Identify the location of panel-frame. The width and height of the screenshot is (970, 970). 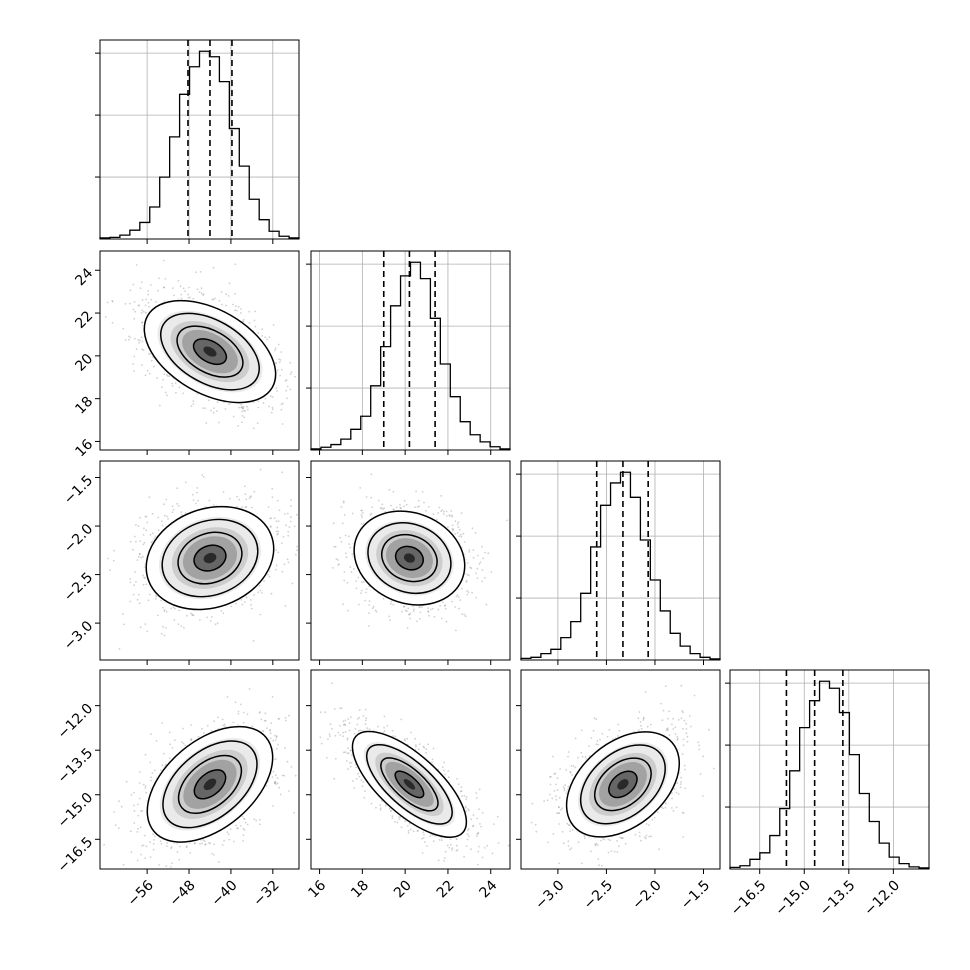
(829, 769).